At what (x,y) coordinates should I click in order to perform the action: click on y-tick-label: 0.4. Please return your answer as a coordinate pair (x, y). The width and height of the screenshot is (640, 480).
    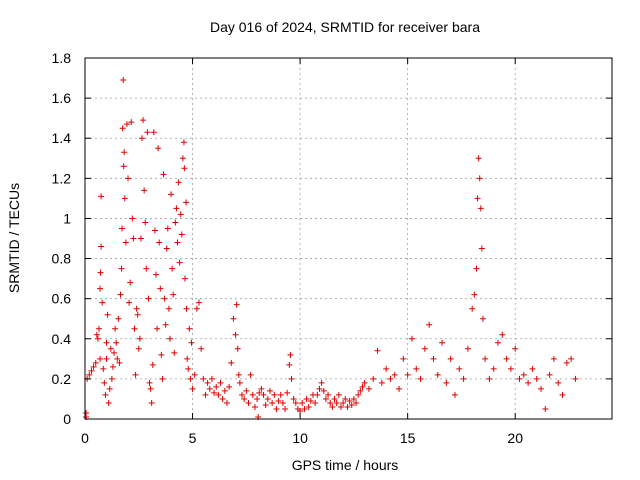
    Looking at the image, I should click on (62, 339).